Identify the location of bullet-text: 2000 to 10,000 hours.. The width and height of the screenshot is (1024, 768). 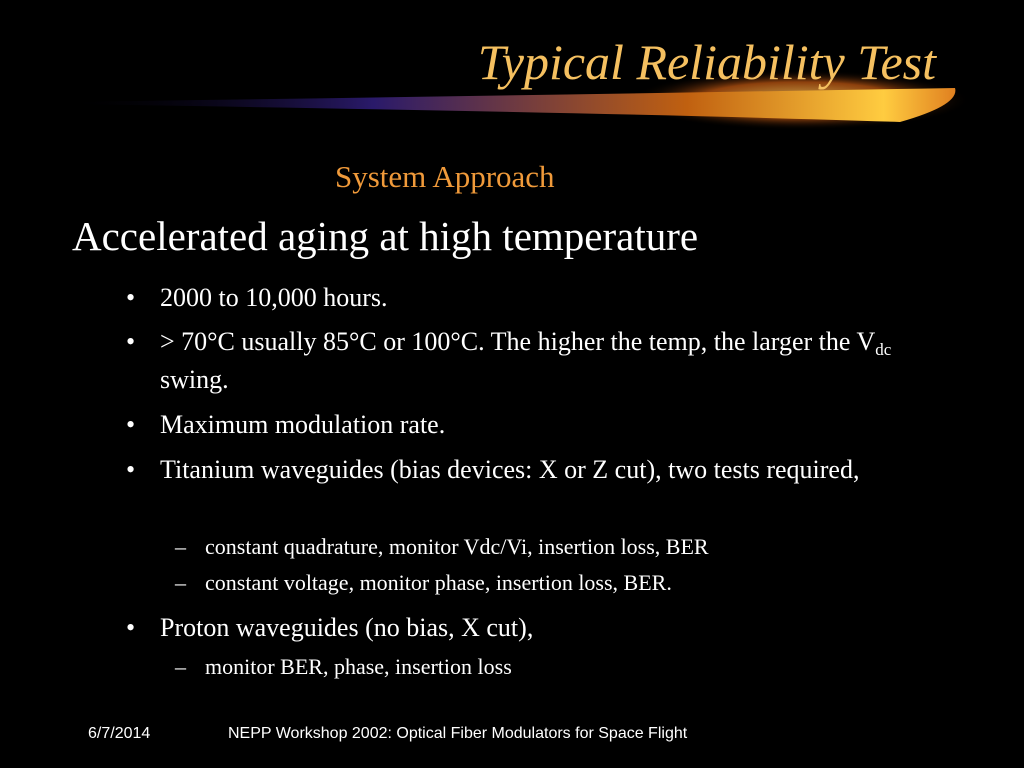
(274, 297).